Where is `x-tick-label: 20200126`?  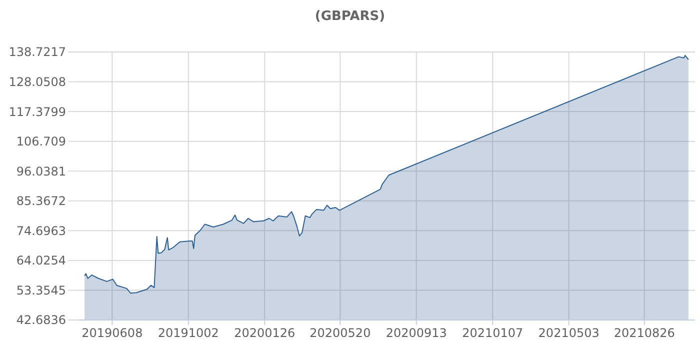 x-tick-label: 20200126 is located at coordinates (265, 333).